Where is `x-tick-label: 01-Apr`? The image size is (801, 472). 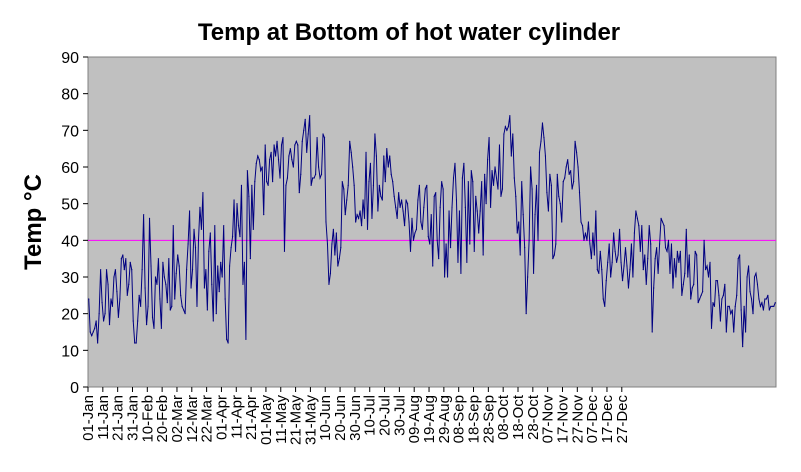 x-tick-label: 01-Apr is located at coordinates (221, 417).